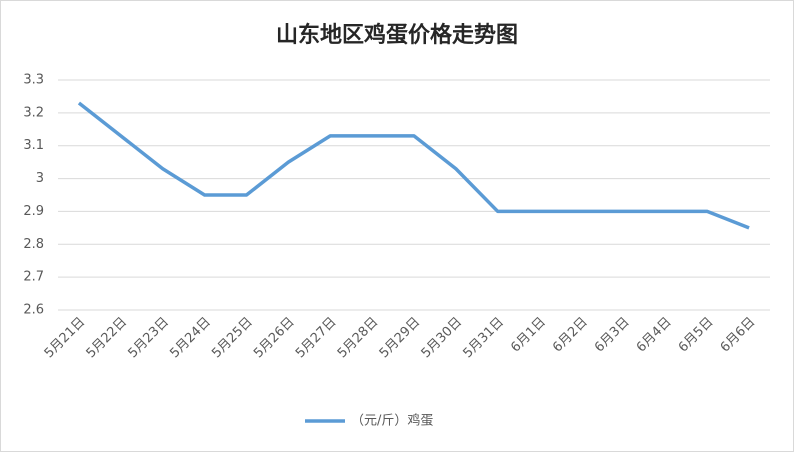  Describe the element at coordinates (33, 244) in the screenshot. I see `y-tick-label: 2.8` at that location.